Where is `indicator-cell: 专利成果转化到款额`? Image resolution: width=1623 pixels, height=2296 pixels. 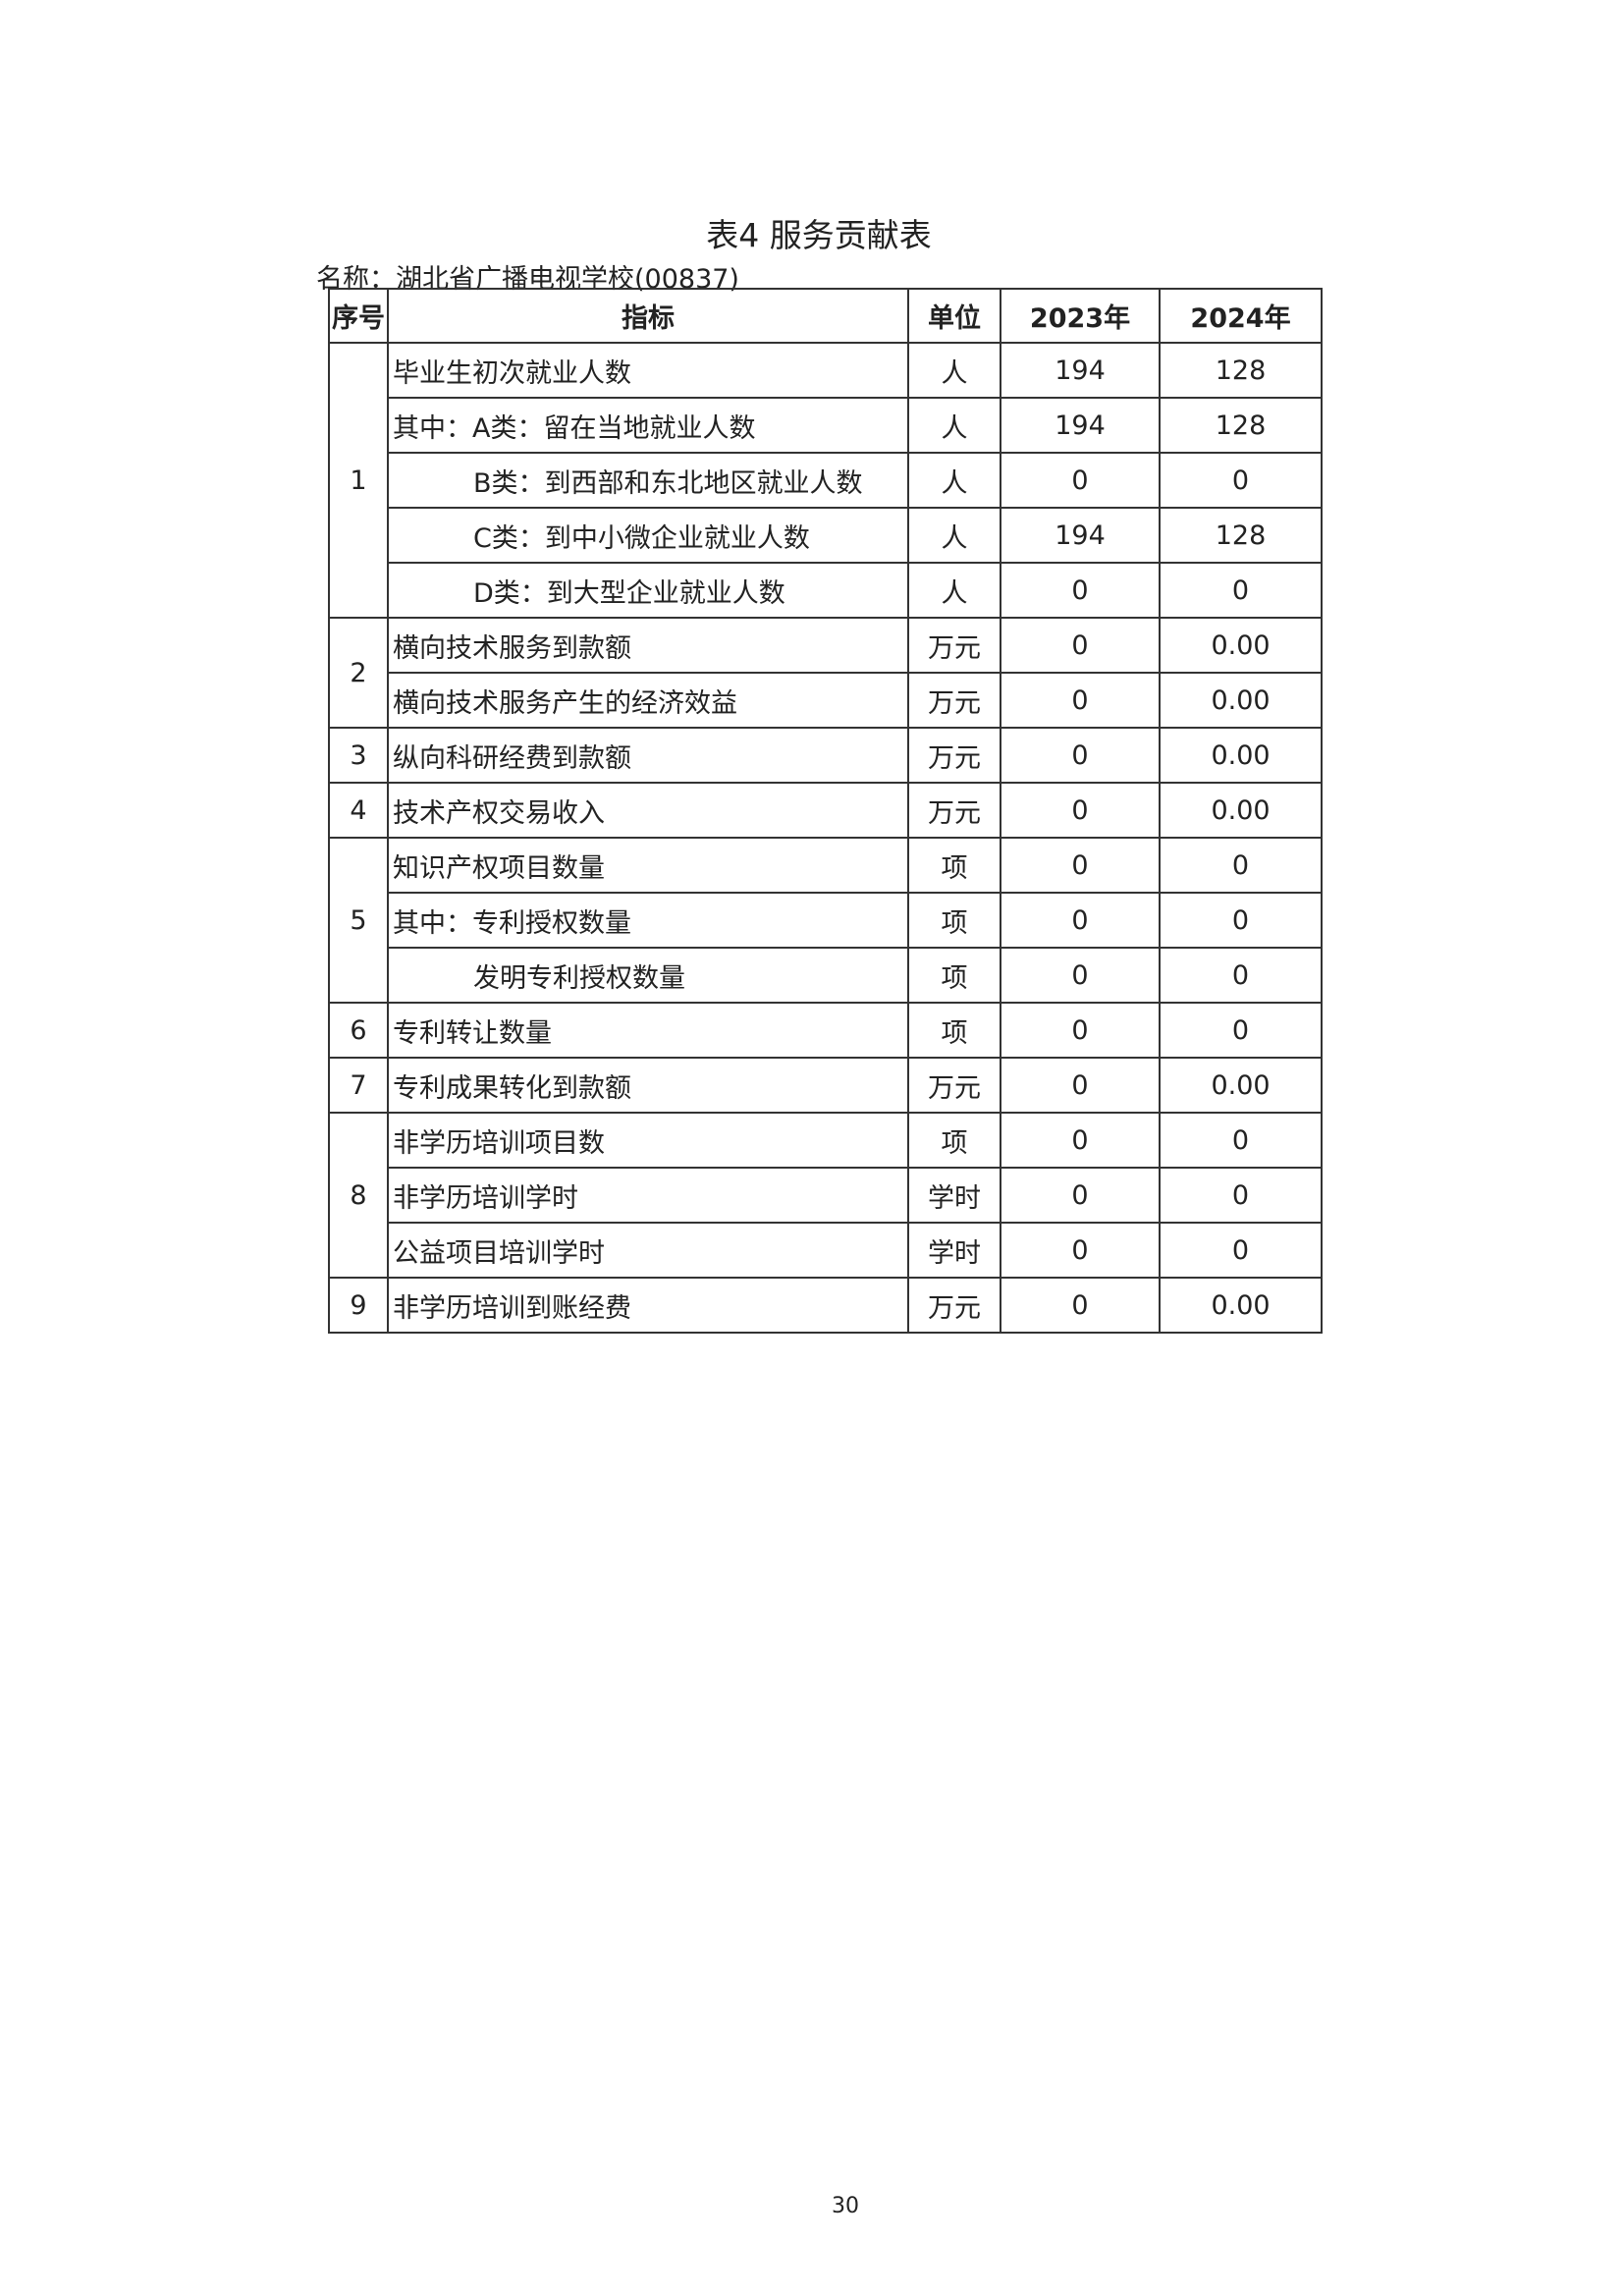 indicator-cell: 专利成果转化到款额 is located at coordinates (648, 1085).